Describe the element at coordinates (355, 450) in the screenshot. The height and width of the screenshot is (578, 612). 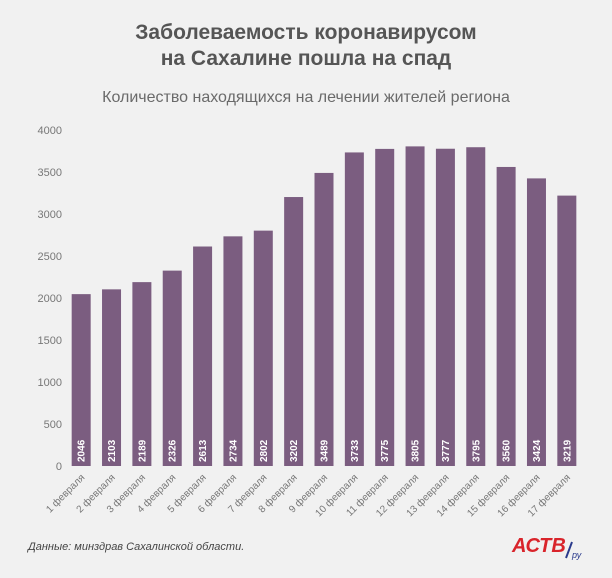
I see `bar-value-label: 3733` at that location.